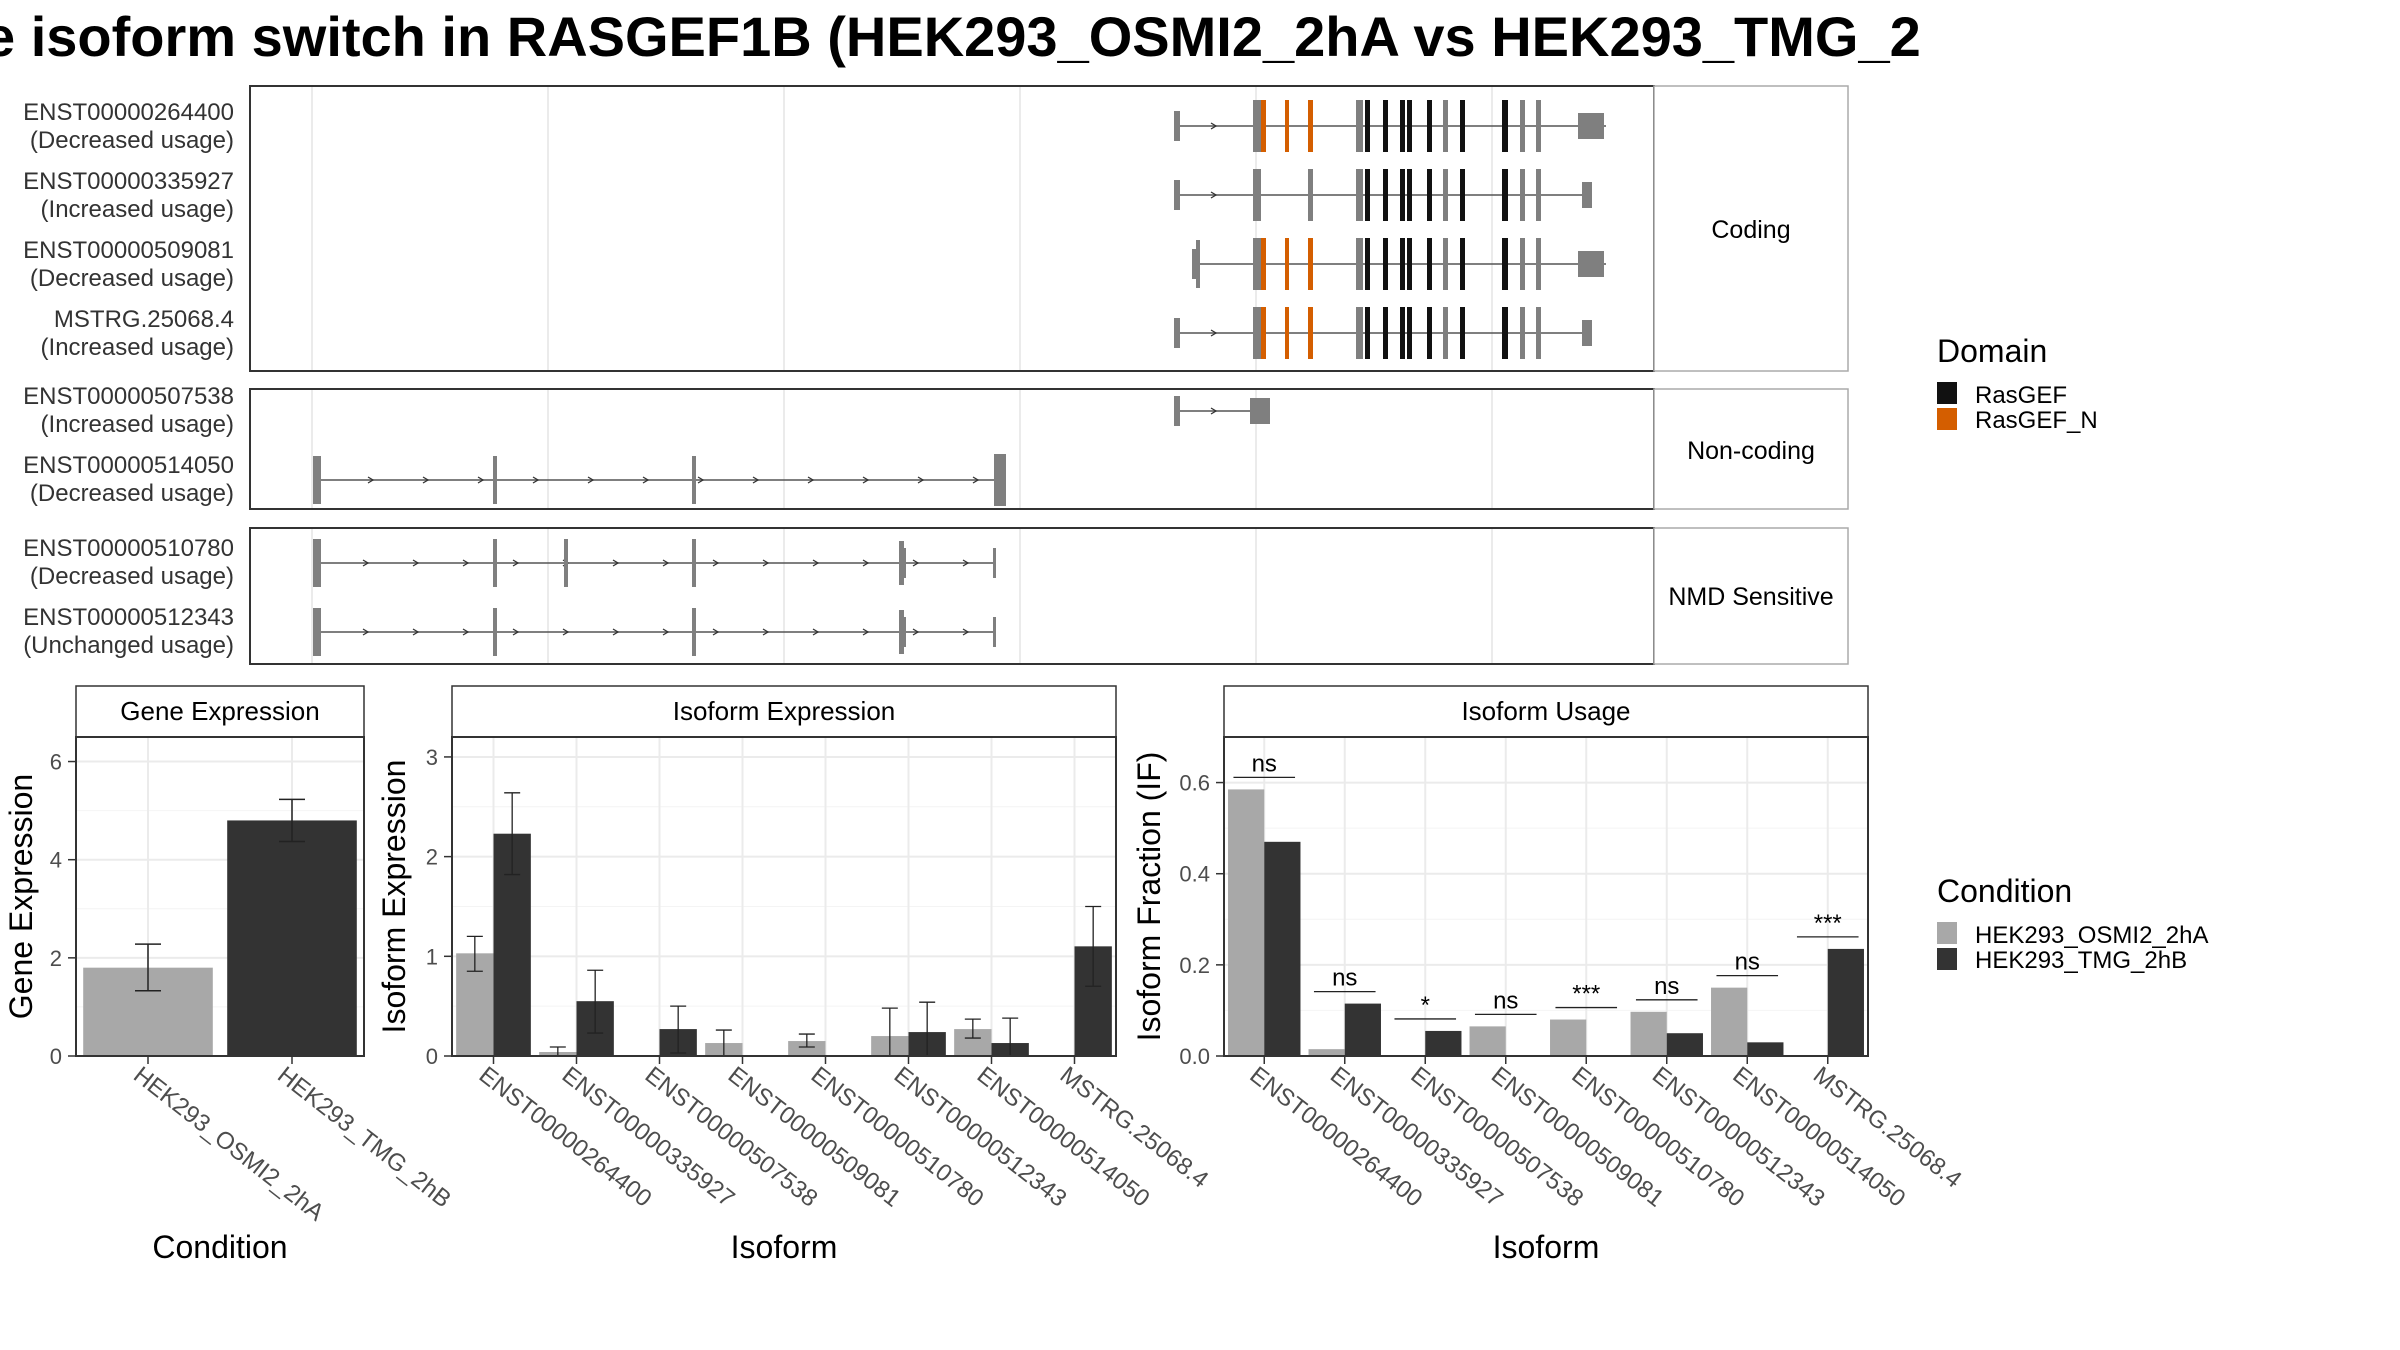 The height and width of the screenshot is (1350, 2400). Describe the element at coordinates (1149, 897) in the screenshot. I see `y-axis-title: Isoform Fraction (IF)` at that location.